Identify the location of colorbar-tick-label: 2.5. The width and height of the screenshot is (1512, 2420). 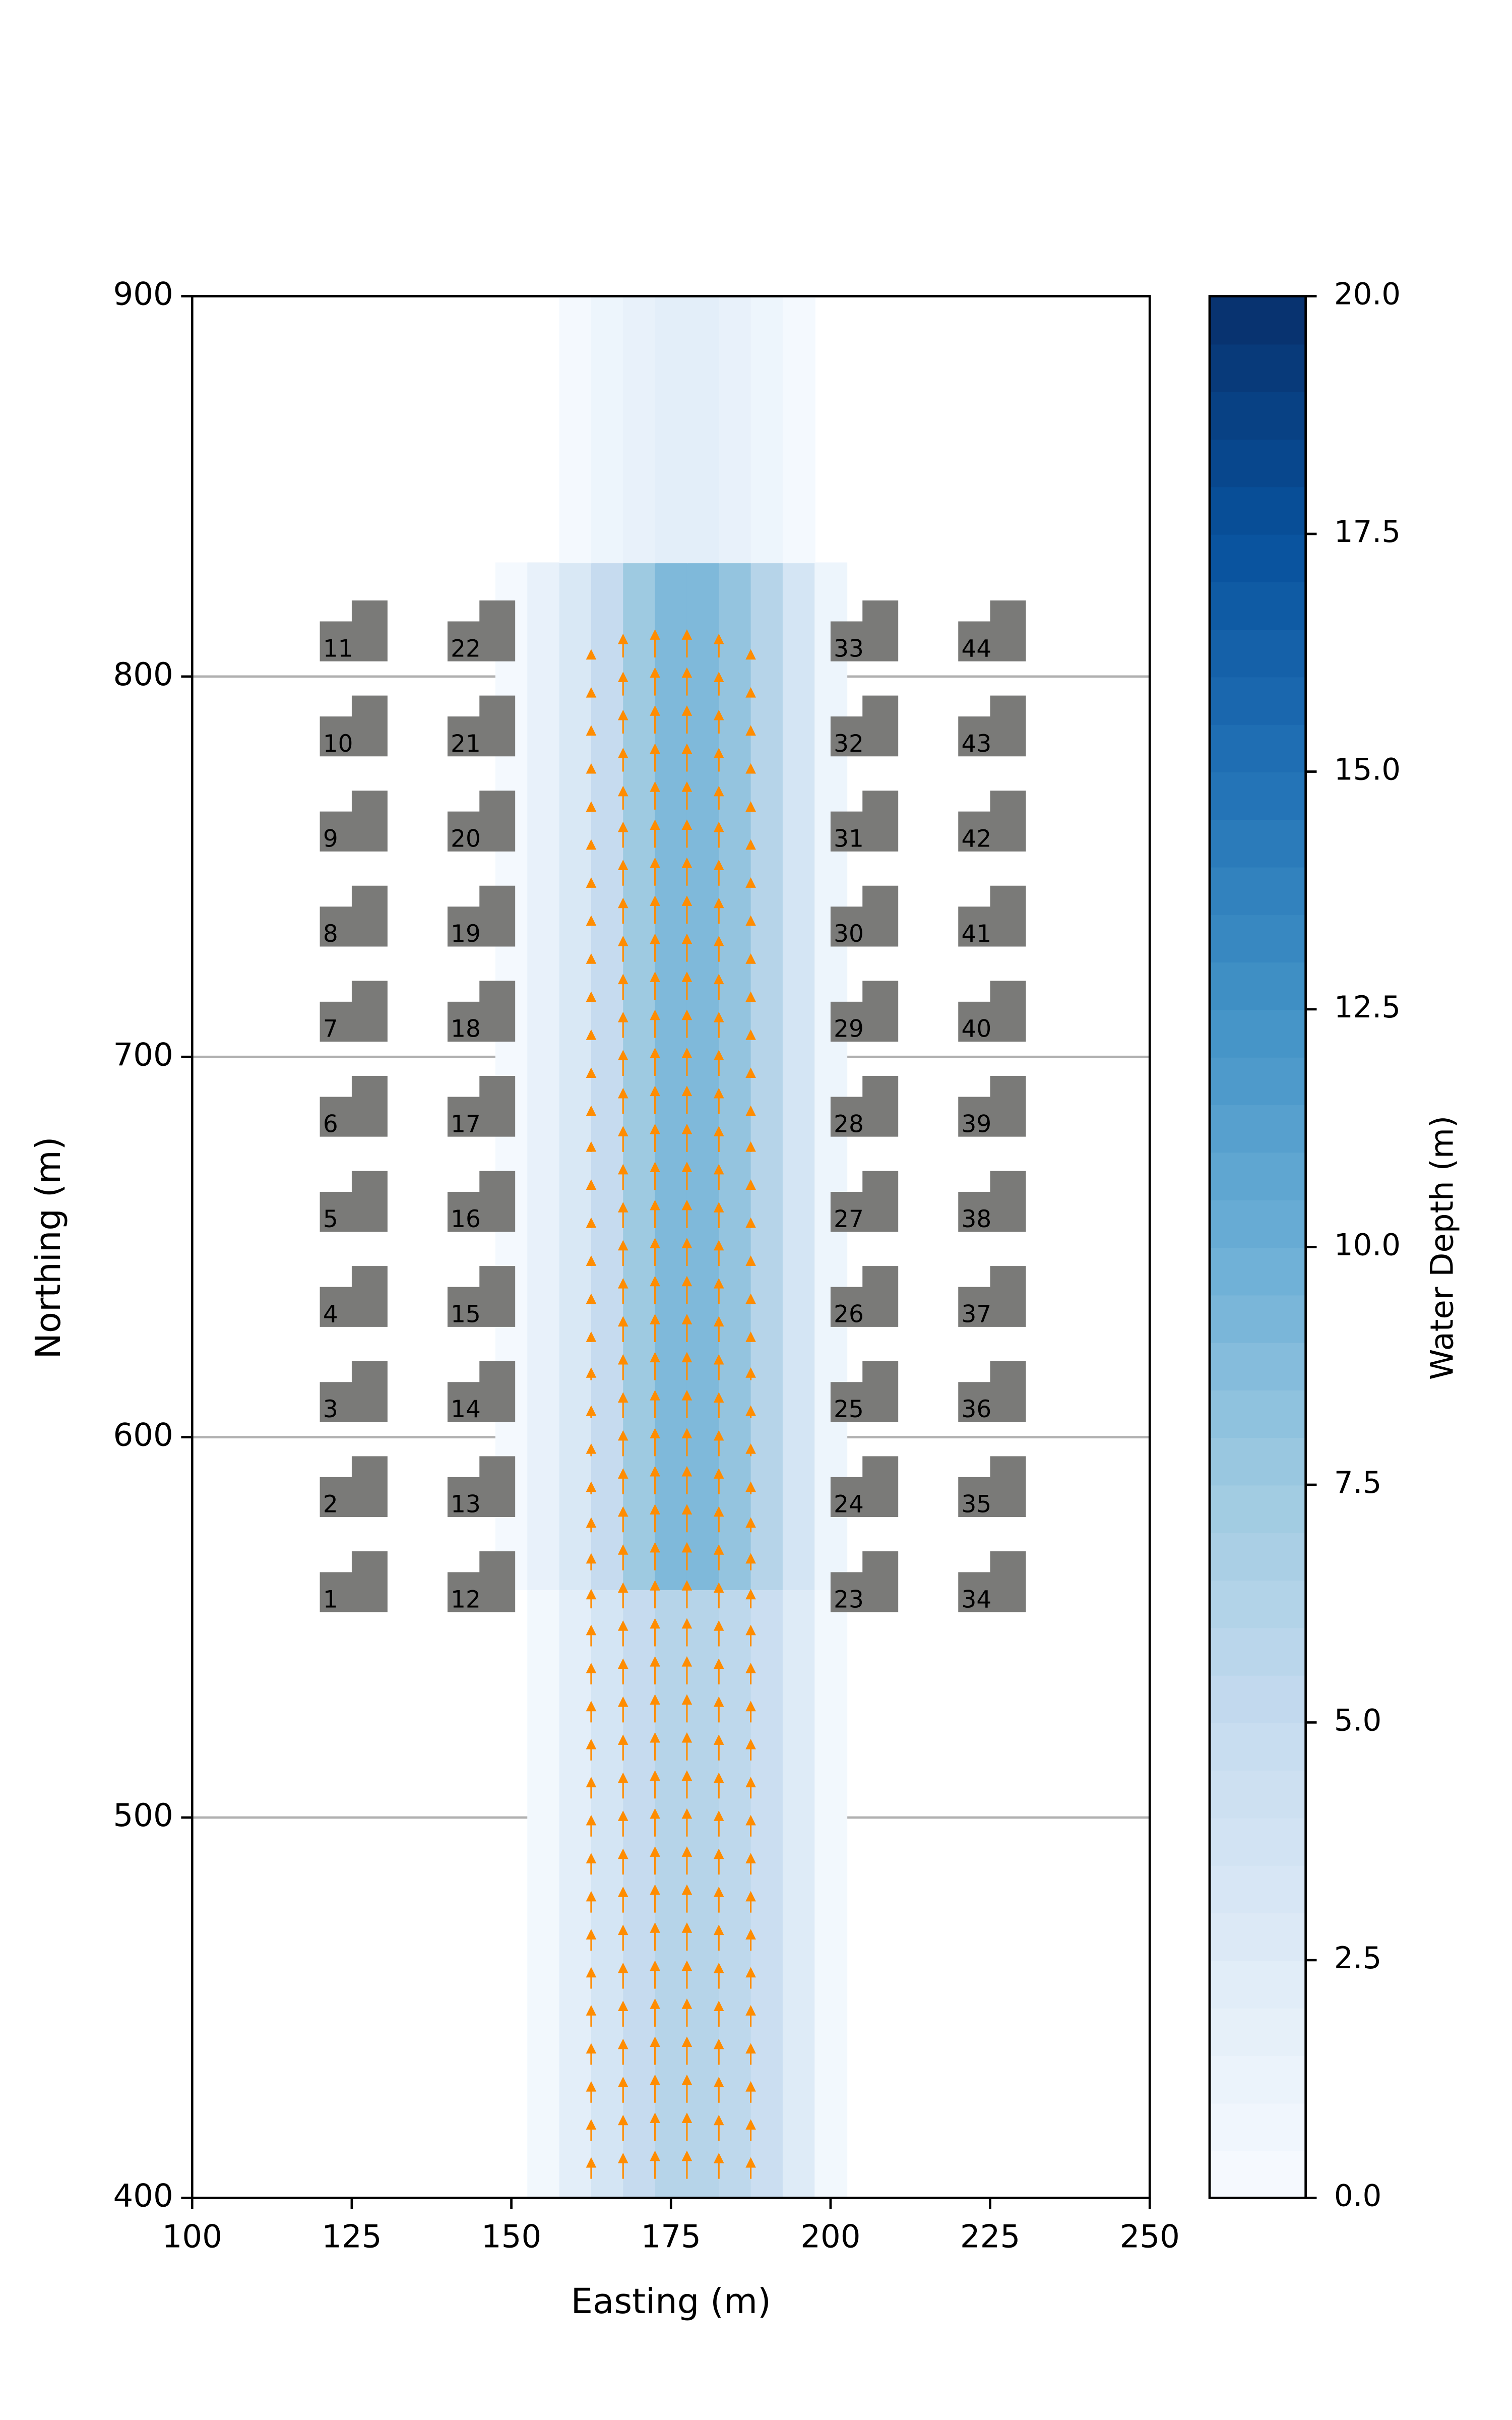
(1358, 1958).